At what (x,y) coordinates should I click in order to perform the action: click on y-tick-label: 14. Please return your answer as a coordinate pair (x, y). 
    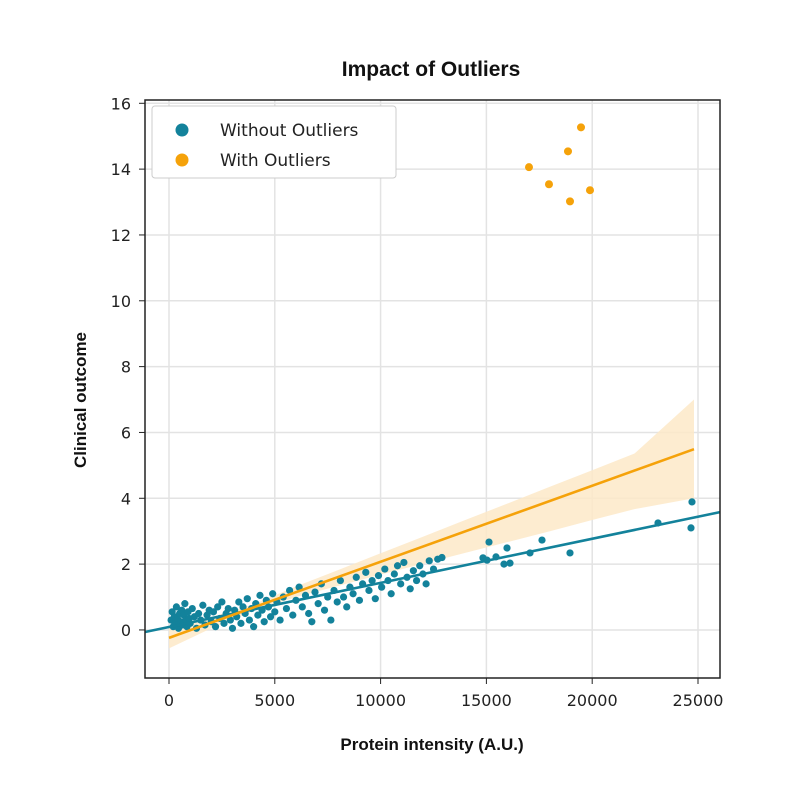
    Looking at the image, I should click on (121, 169).